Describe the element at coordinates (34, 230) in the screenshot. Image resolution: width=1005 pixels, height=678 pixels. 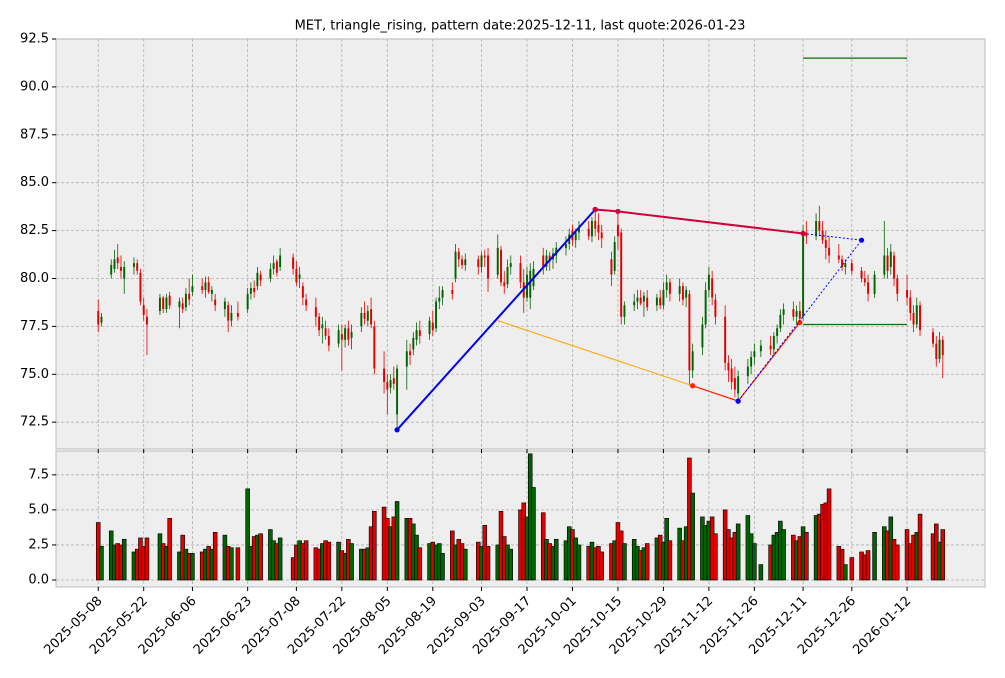
I see `y-tick-label: 82.5` at that location.